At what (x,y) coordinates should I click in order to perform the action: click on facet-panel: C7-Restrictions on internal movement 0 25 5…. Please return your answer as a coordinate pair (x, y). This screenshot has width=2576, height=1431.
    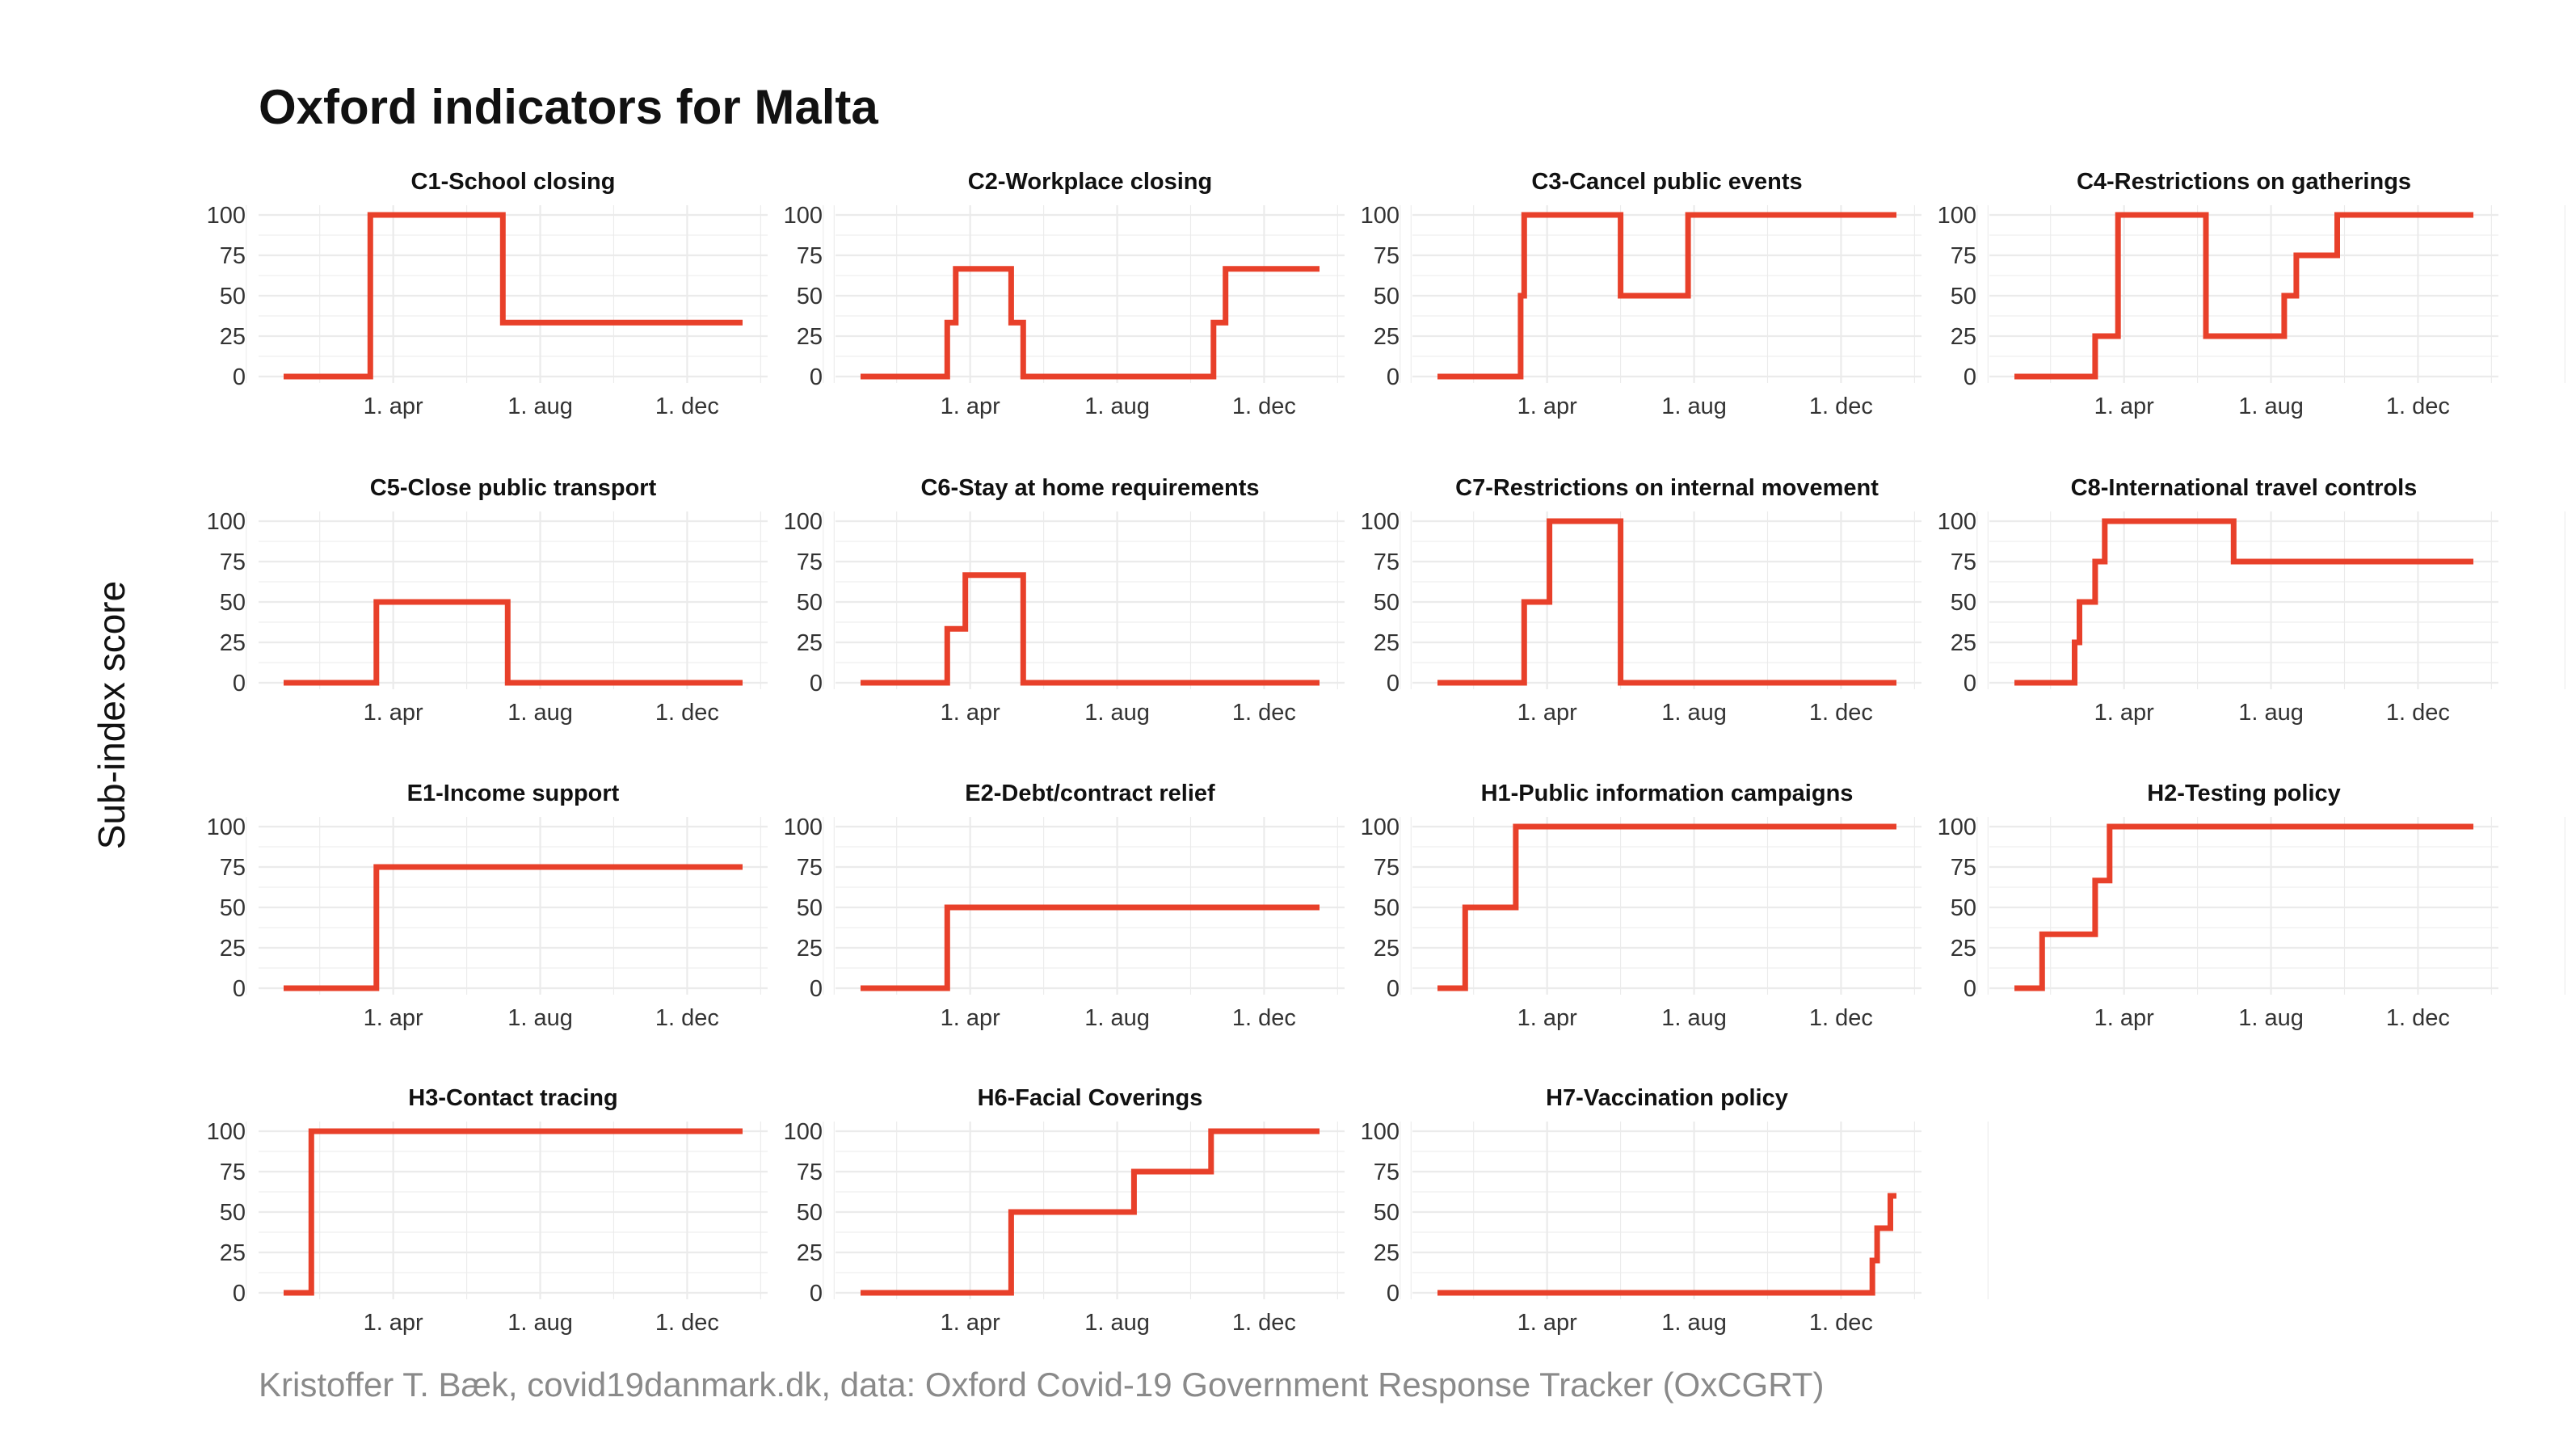
    Looking at the image, I should click on (1675, 600).